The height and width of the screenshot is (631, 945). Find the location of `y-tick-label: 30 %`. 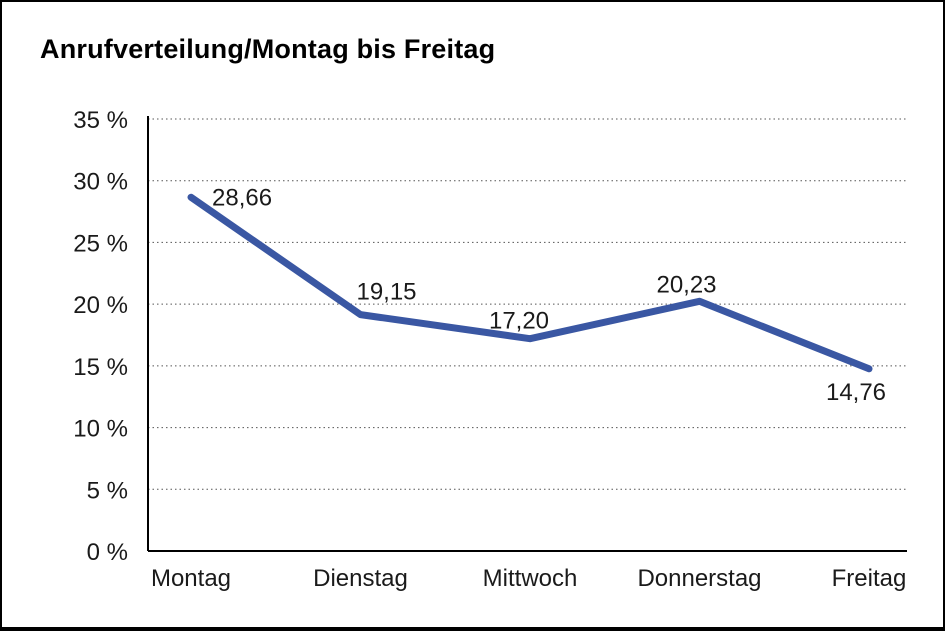

y-tick-label: 30 % is located at coordinates (100, 182).